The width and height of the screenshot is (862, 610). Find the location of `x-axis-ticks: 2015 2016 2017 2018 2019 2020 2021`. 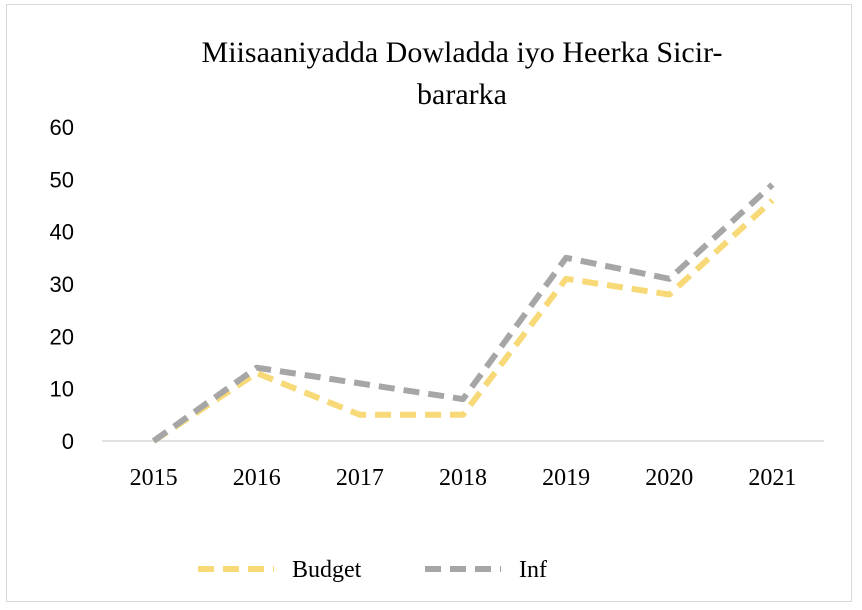

x-axis-ticks: 2015 2016 2017 2018 2019 2020 2021 is located at coordinates (463, 478).